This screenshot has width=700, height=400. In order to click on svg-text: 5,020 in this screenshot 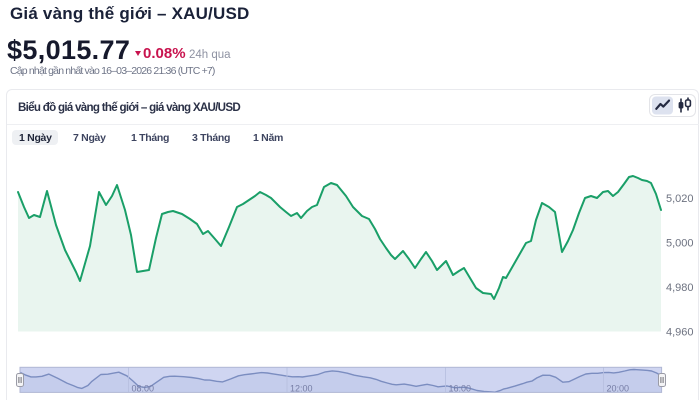, I will do `click(680, 199)`.